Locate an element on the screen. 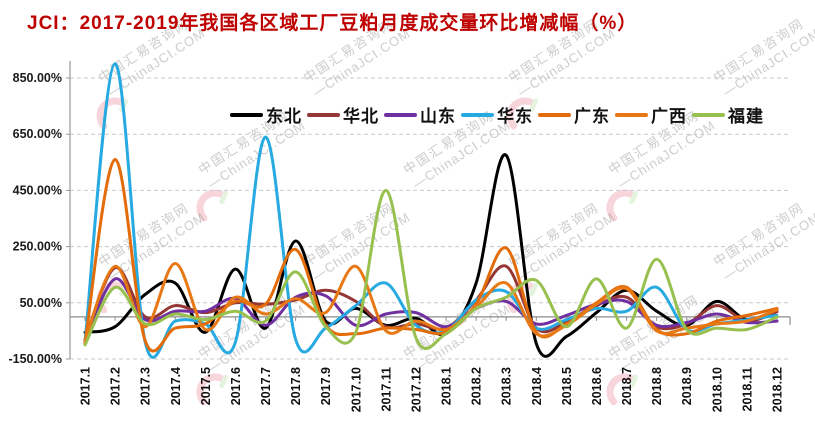 The height and width of the screenshot is (432, 815). legend-label: 广东 is located at coordinates (592, 116).